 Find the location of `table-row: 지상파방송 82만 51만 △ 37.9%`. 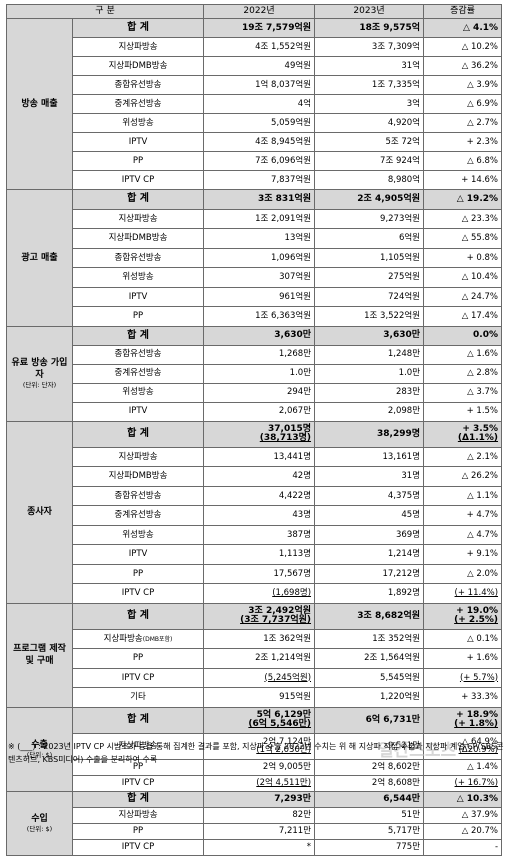

table-row: 지상파방송 82만 51만 △ 37.9% is located at coordinates (255, 815).